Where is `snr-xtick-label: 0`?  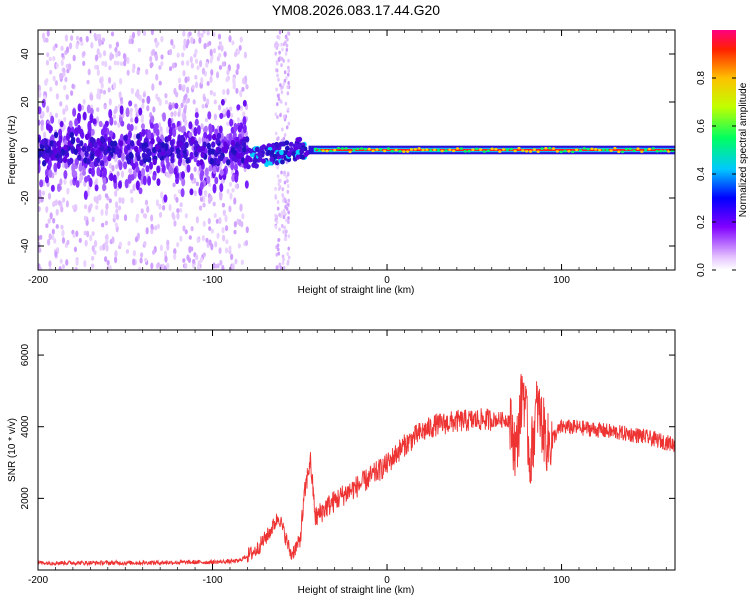
snr-xtick-label: 0 is located at coordinates (387, 580).